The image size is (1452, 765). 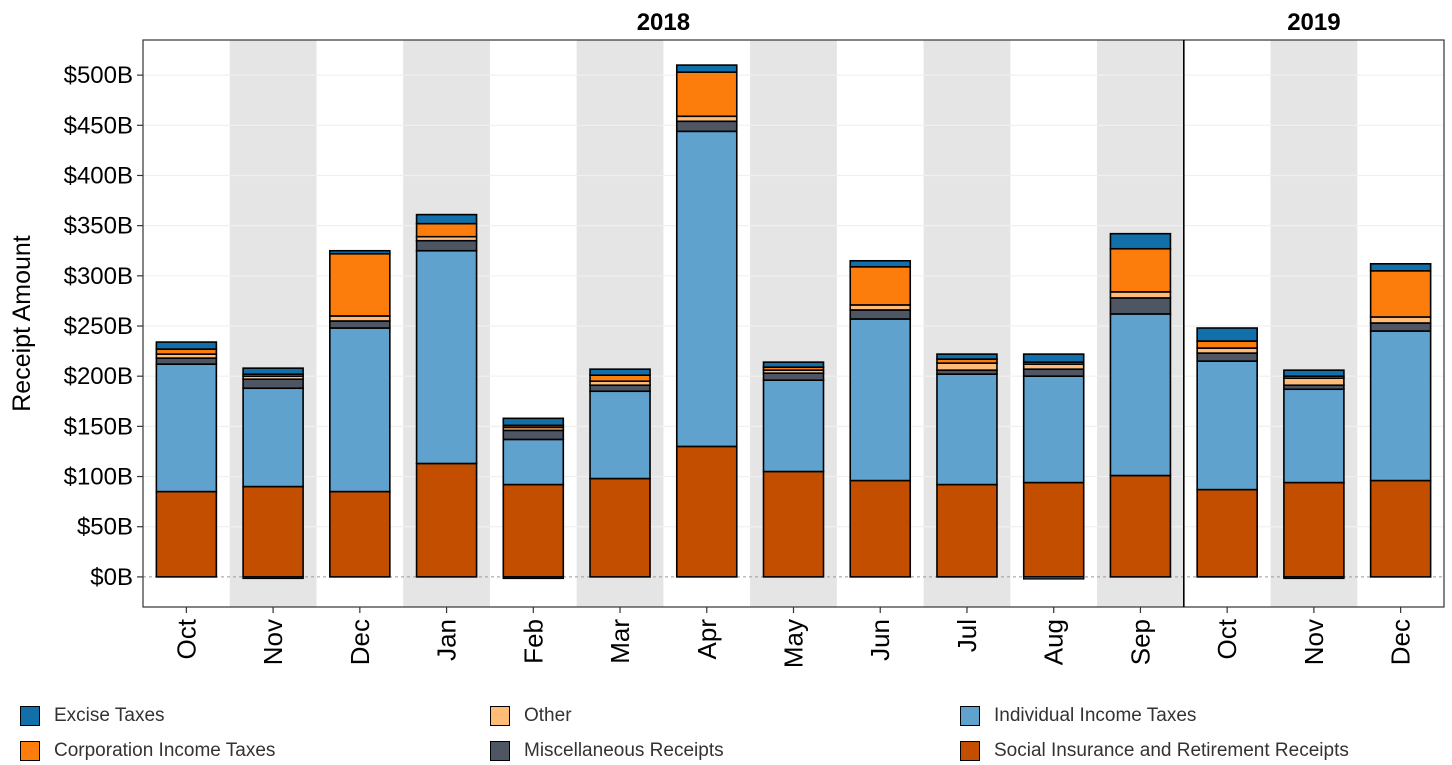 I want to click on y-tick-label: $250B, so click(x=98, y=326).